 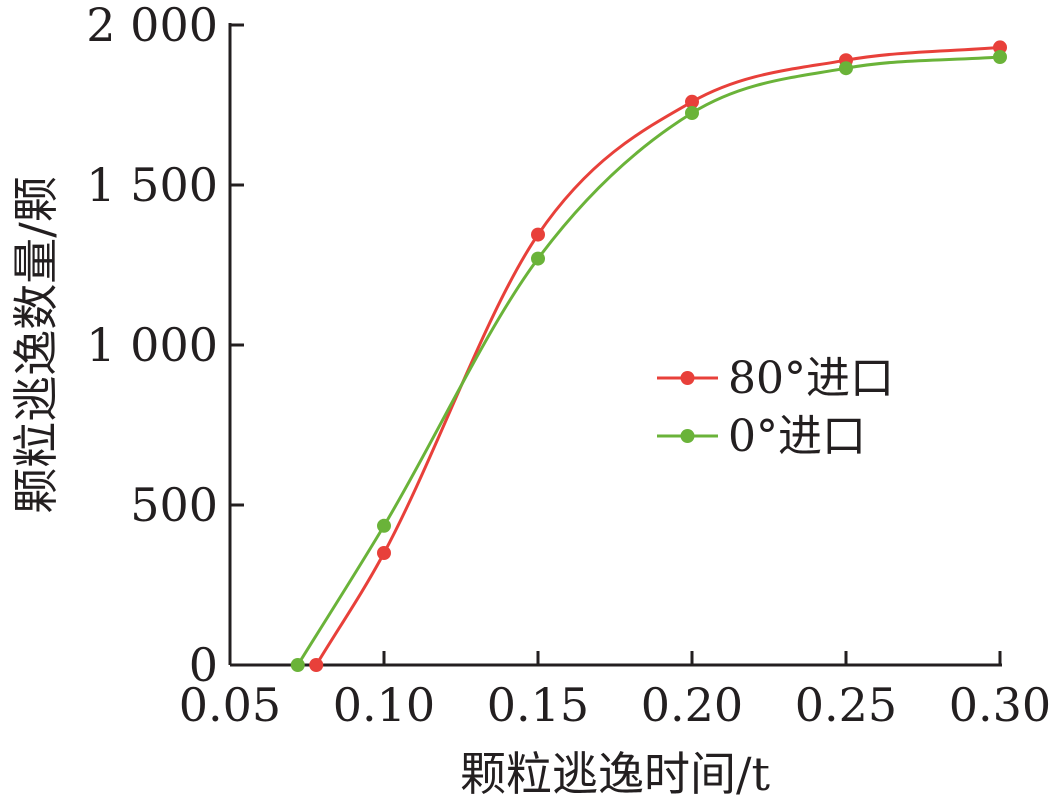 What do you see at coordinates (384, 705) in the screenshot?
I see `x-tick-label: 0.10` at bounding box center [384, 705].